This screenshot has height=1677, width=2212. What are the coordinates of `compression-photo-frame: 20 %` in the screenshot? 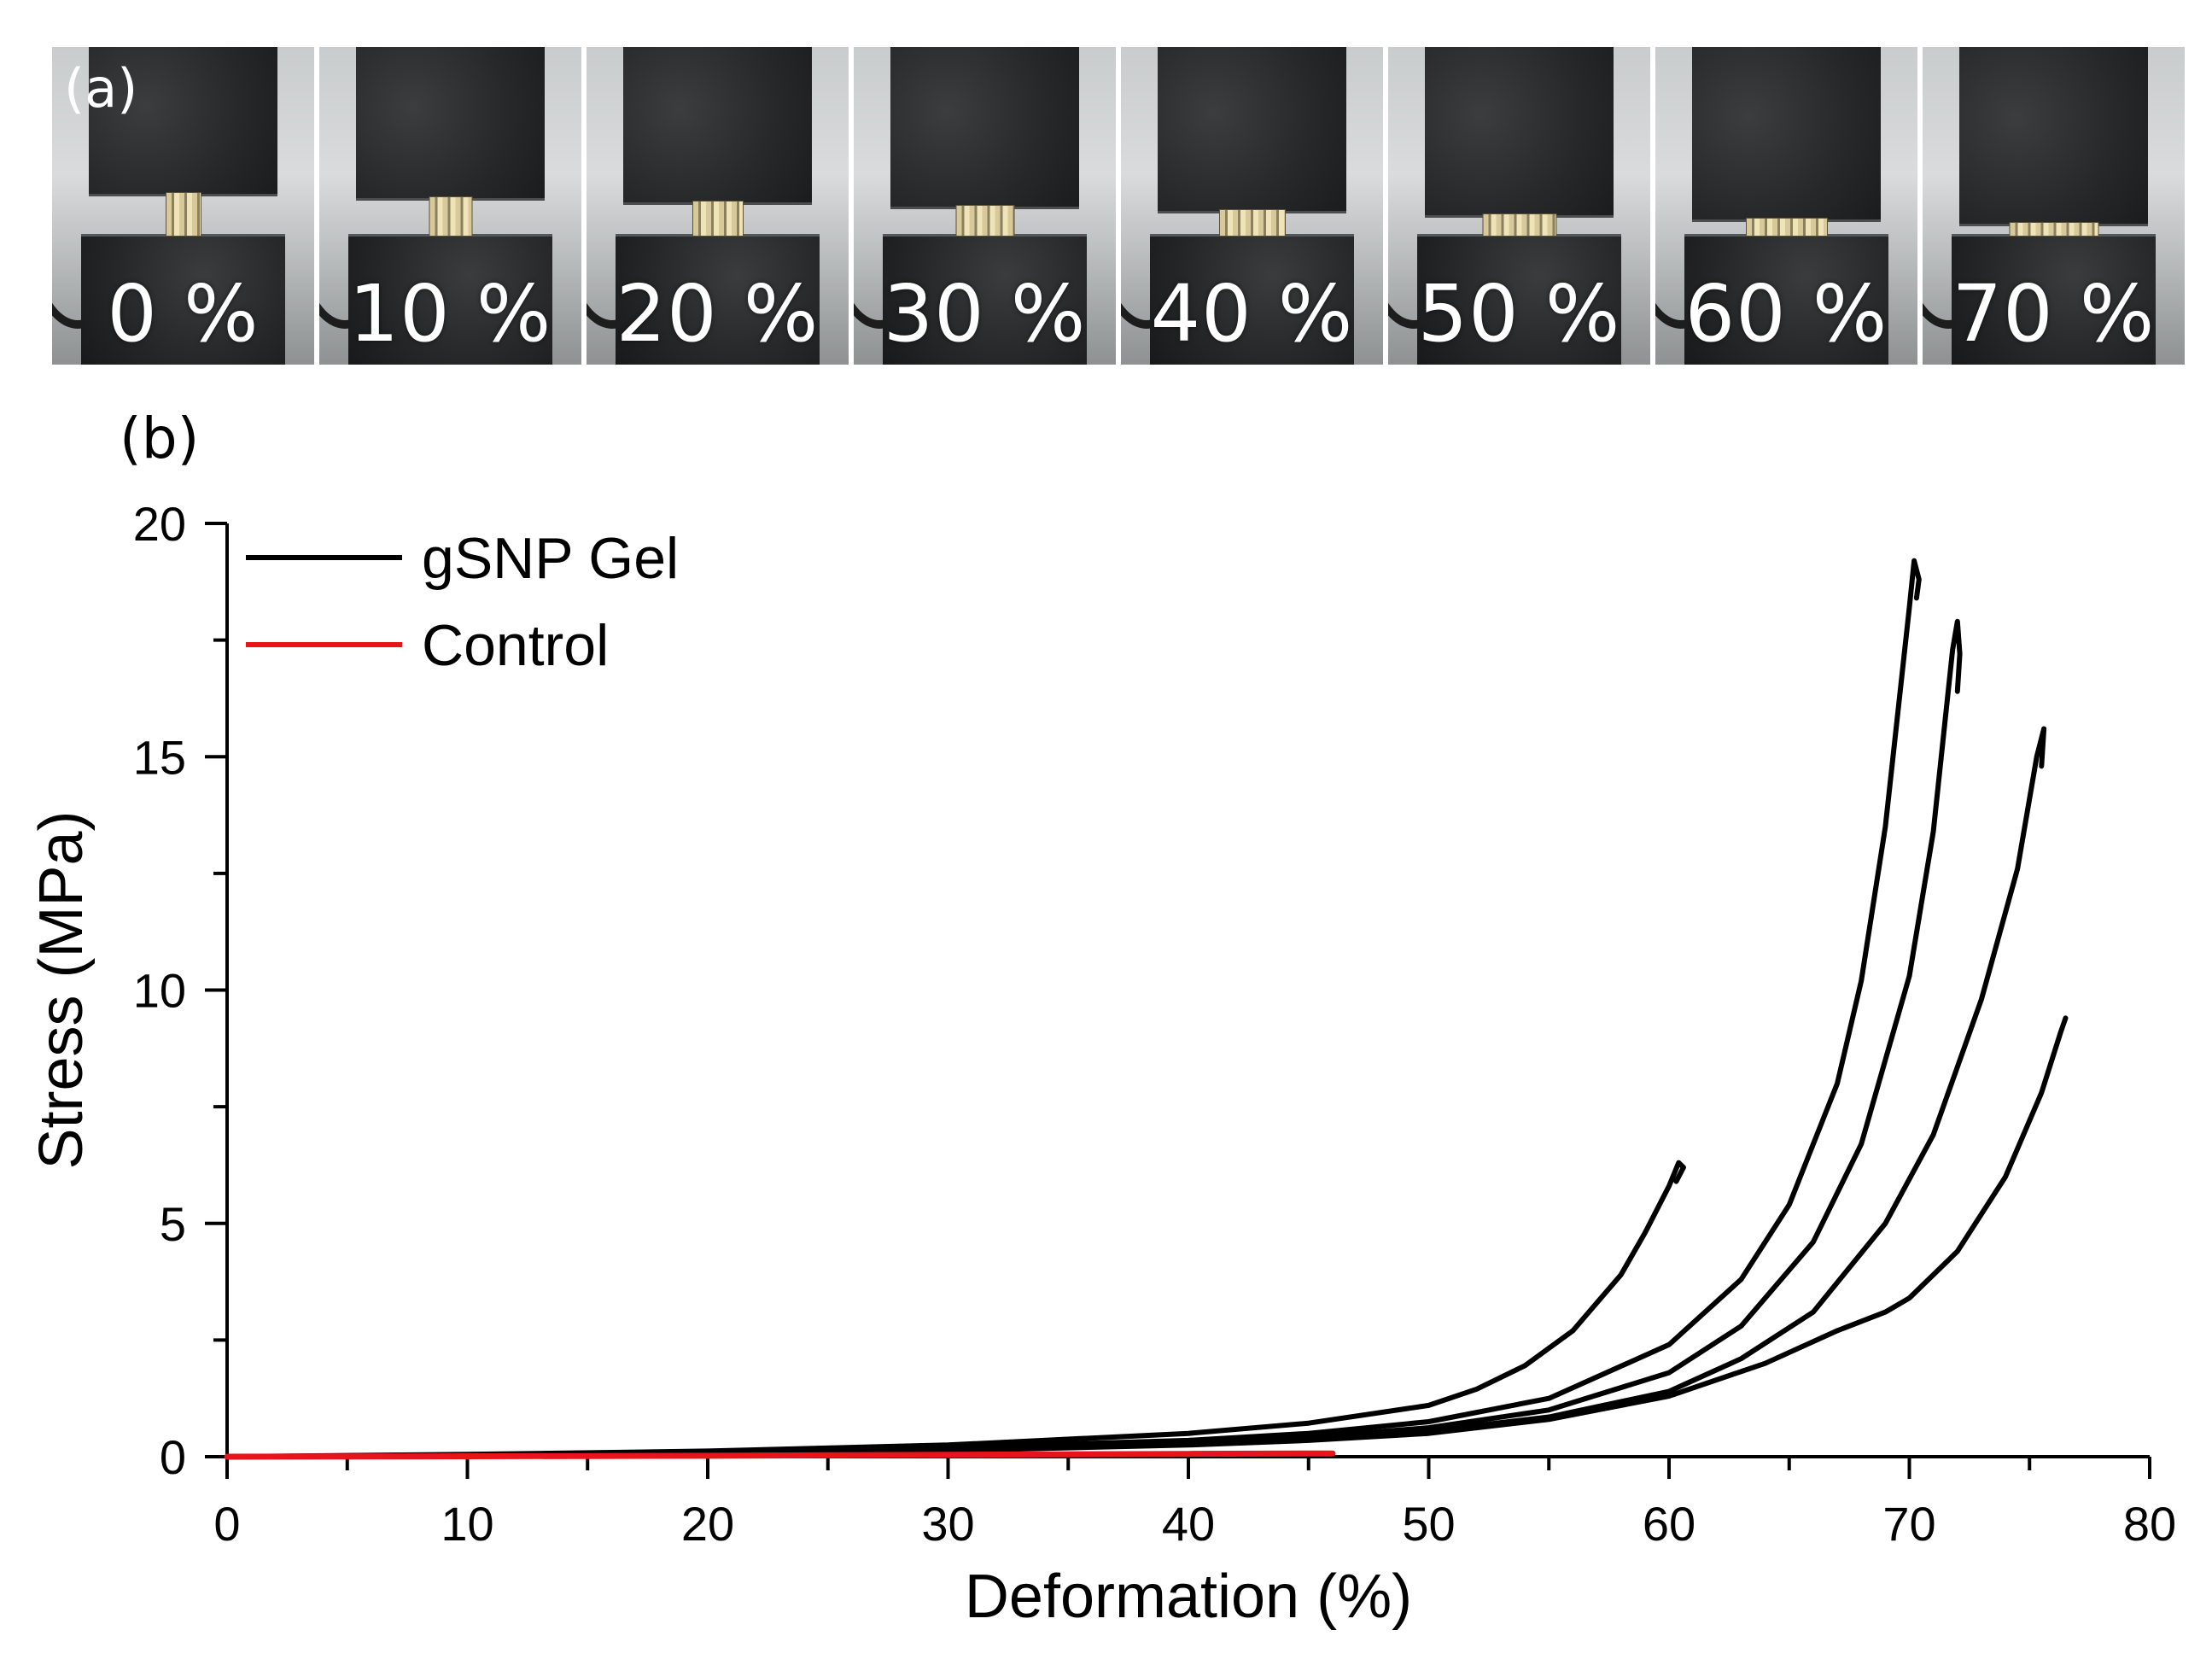 It's located at (718, 206).